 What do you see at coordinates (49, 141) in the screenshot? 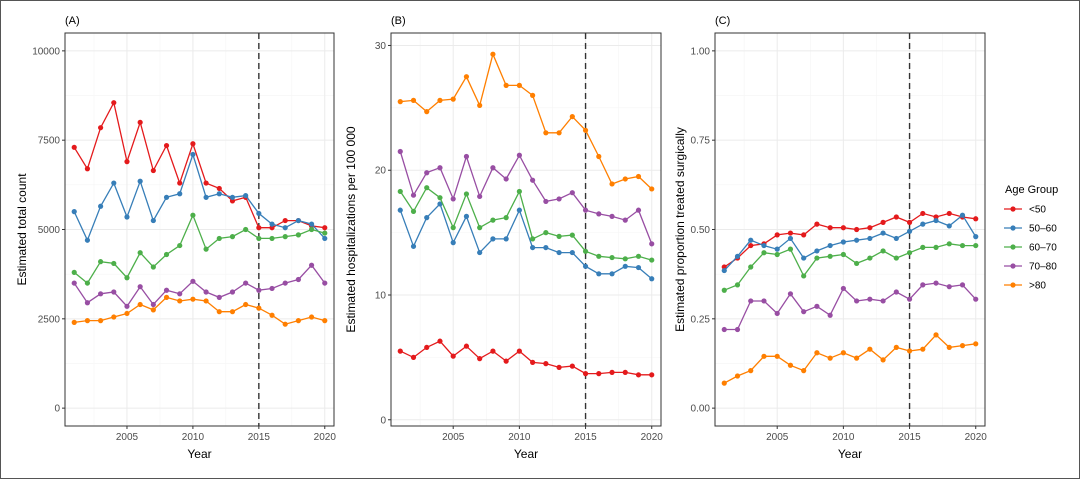
I see `y-tick-label: 7500` at bounding box center [49, 141].